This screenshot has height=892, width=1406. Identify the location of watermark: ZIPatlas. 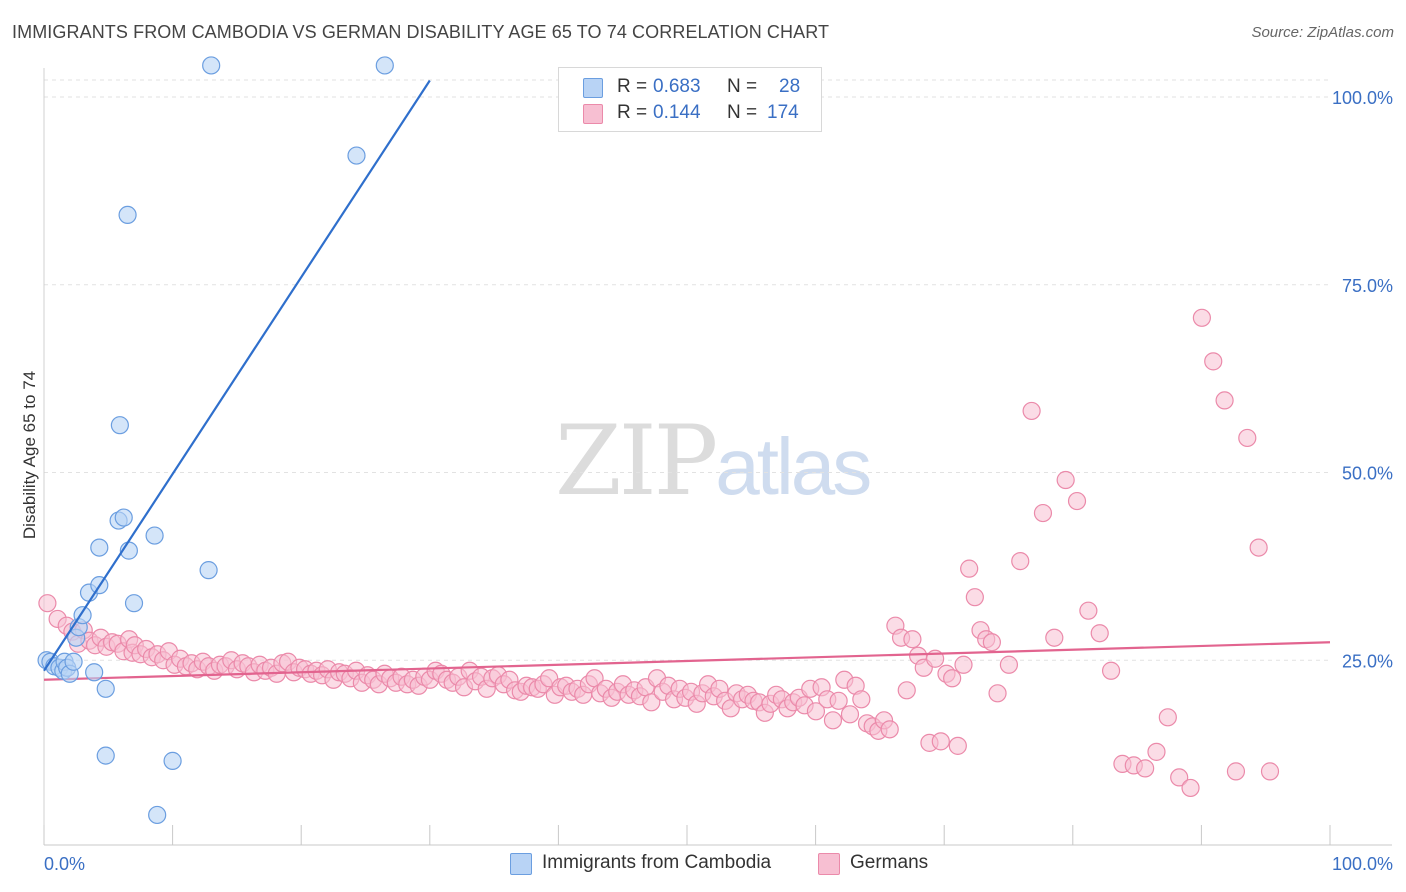
(713, 461).